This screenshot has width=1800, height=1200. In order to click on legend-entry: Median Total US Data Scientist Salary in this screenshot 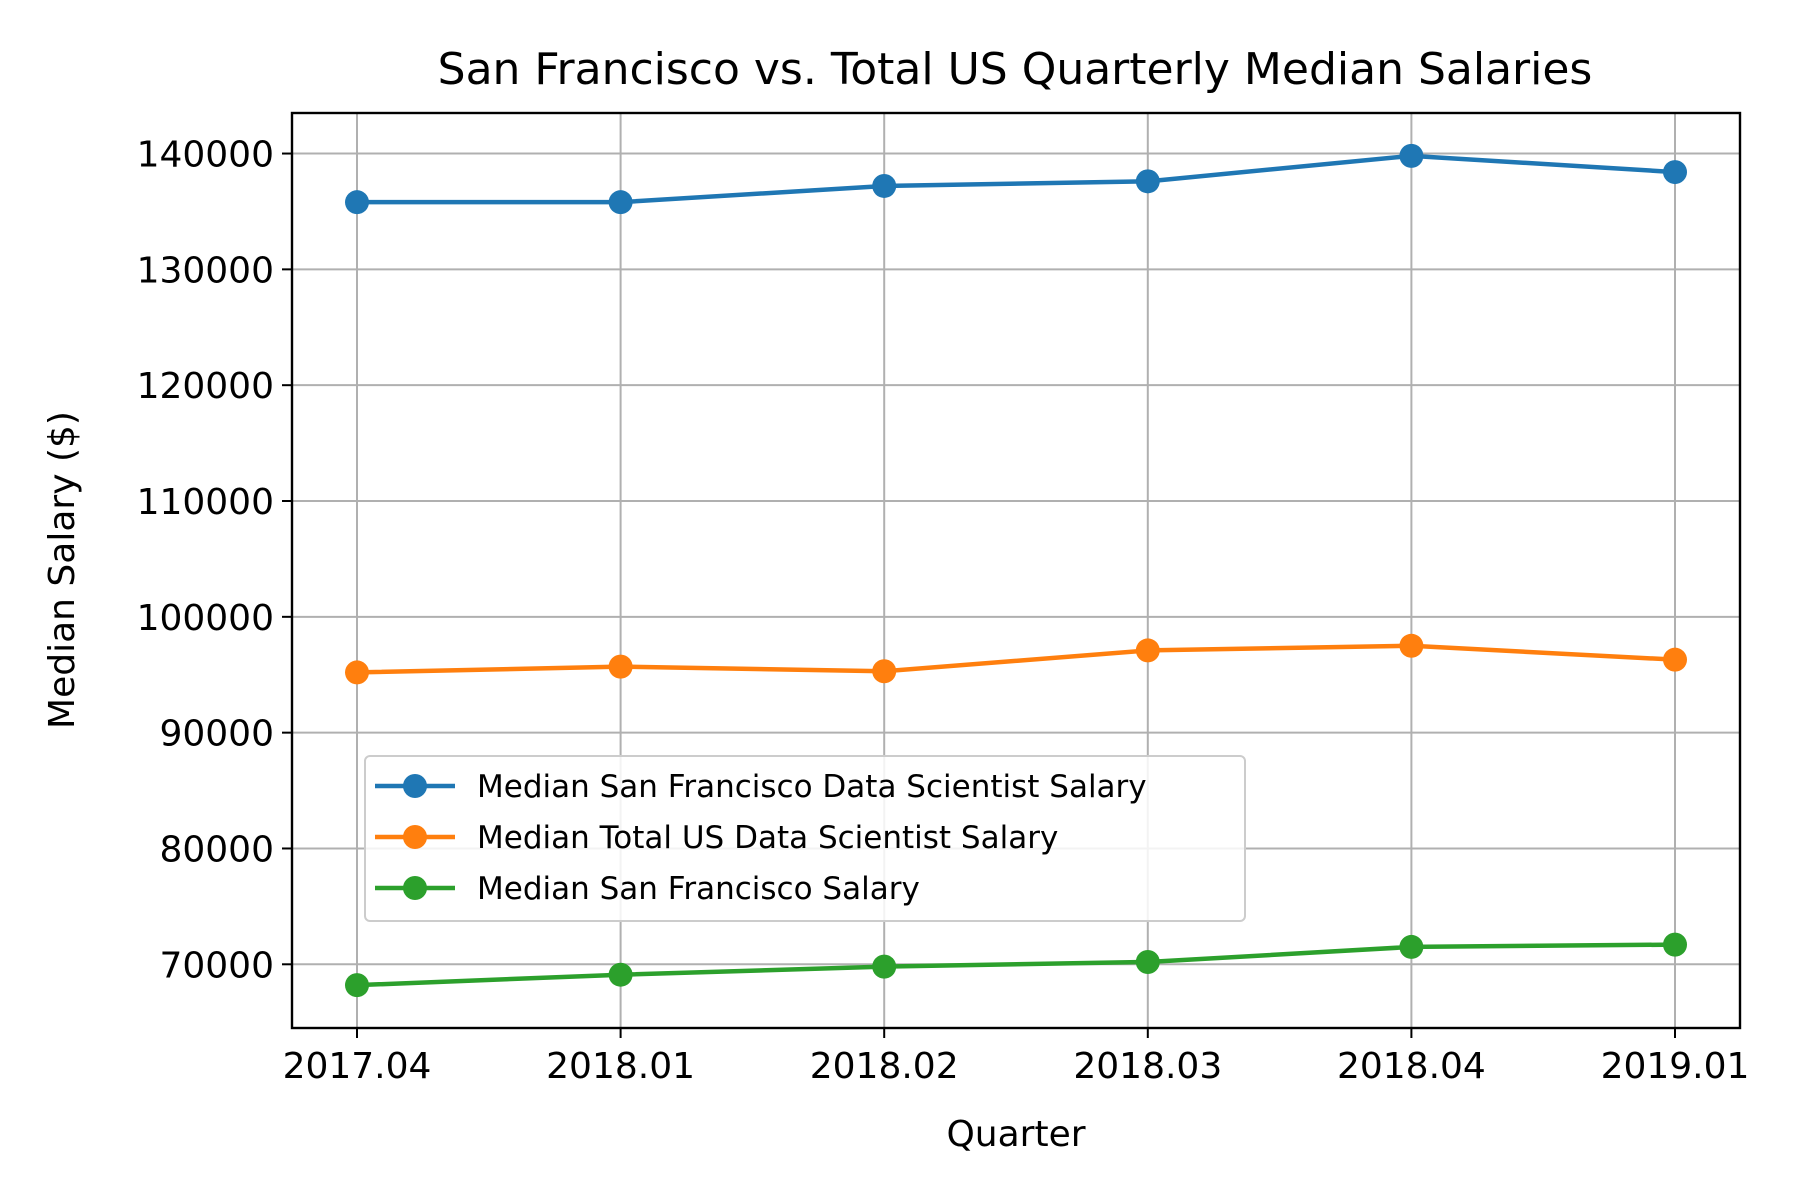, I will do `click(716, 838)`.